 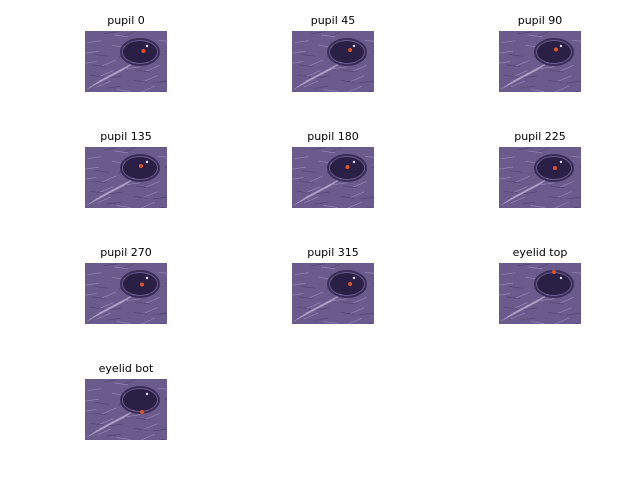 I want to click on panel-title: pupil 45, so click(x=333, y=20).